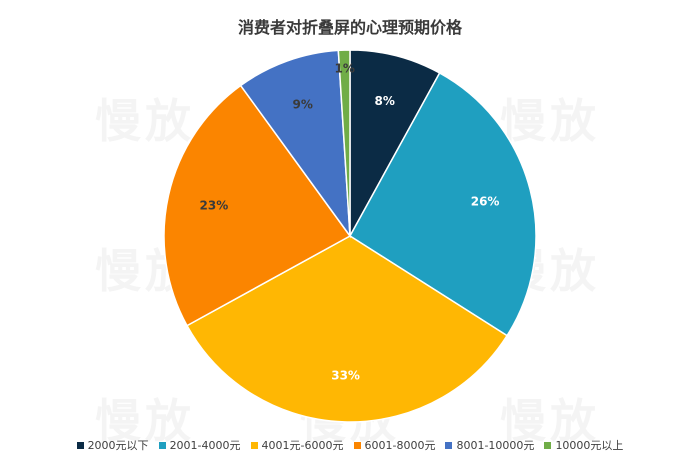  What do you see at coordinates (118, 445) in the screenshot?
I see `legend-label: 2000元以下` at bounding box center [118, 445].